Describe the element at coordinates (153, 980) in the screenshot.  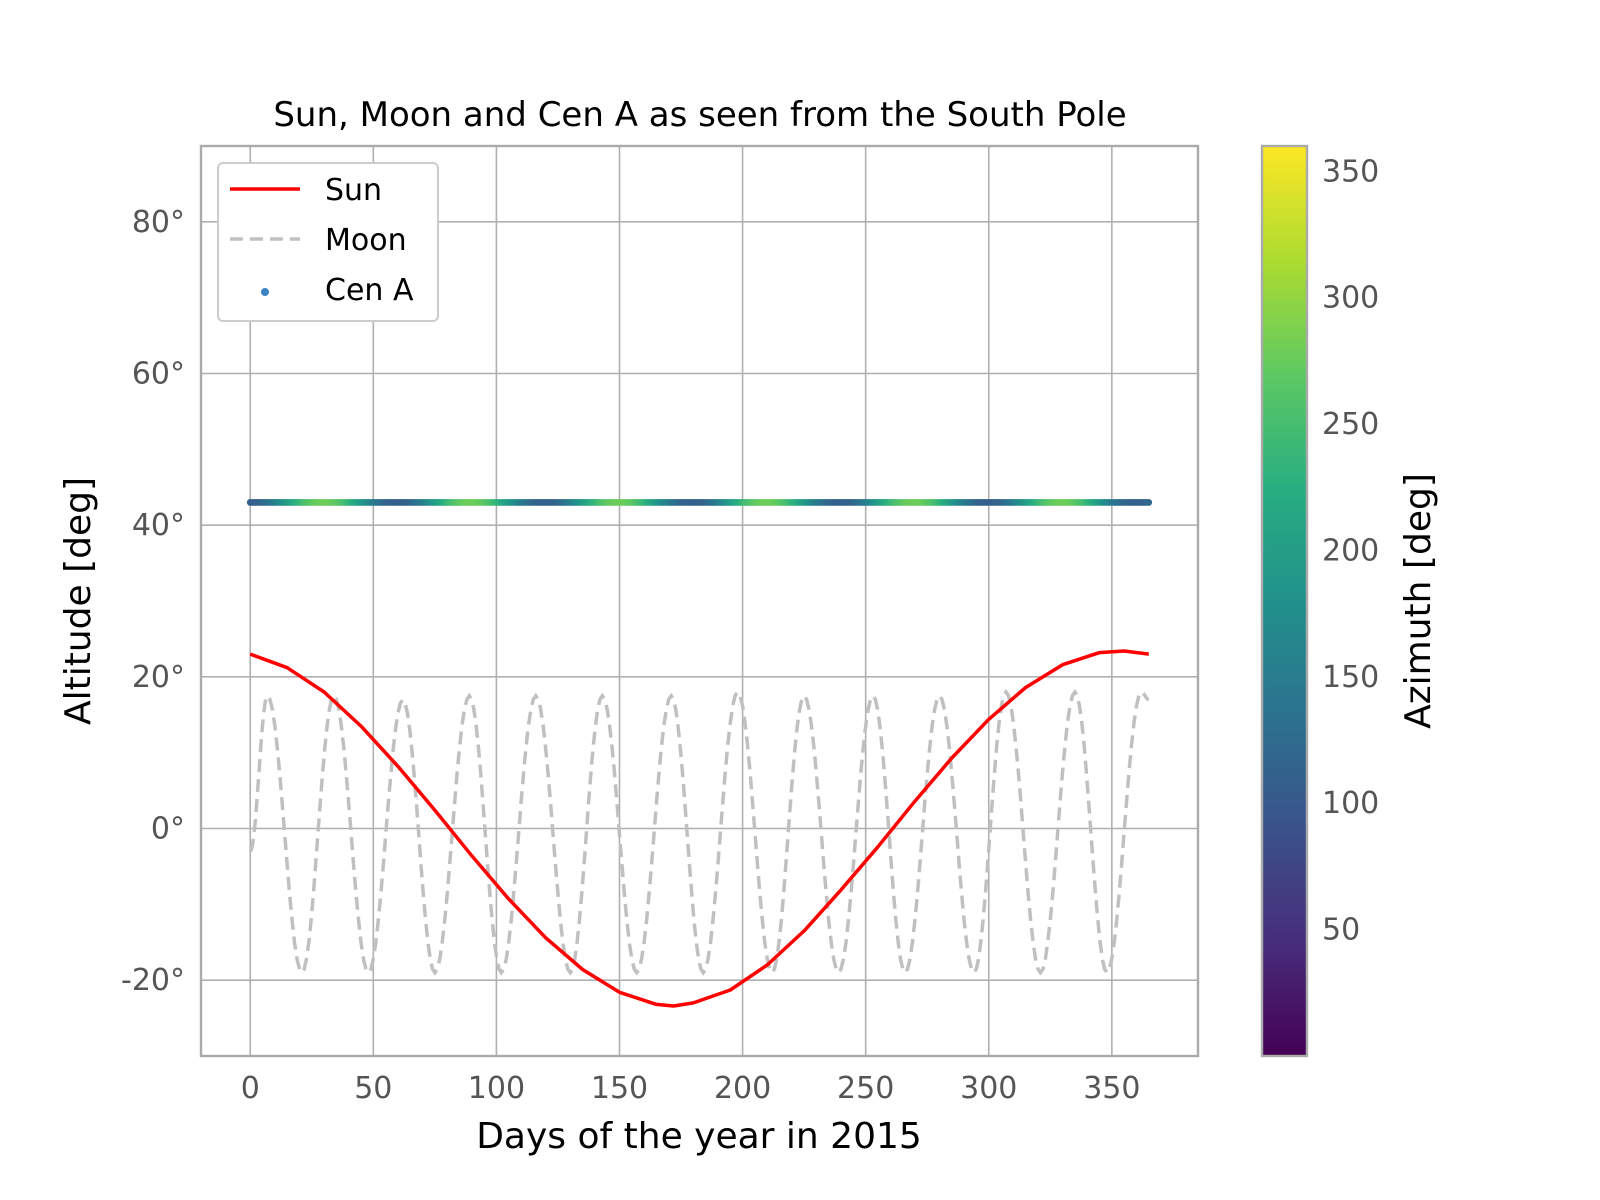
I see `y-tick-label: -20°` at that location.